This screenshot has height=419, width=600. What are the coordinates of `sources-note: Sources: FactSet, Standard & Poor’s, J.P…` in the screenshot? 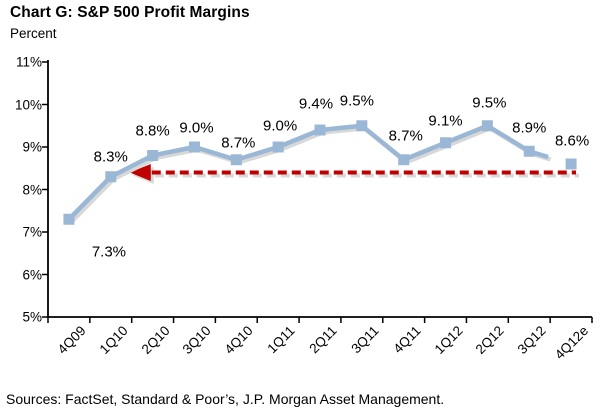 It's located at (225, 399).